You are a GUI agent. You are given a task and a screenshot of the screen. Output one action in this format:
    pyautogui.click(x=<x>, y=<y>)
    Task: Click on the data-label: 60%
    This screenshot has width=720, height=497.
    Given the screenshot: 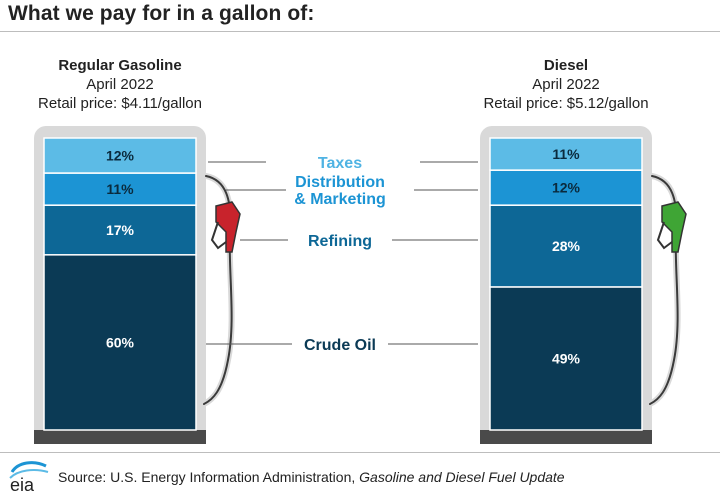 What is the action you would take?
    pyautogui.click(x=120, y=342)
    